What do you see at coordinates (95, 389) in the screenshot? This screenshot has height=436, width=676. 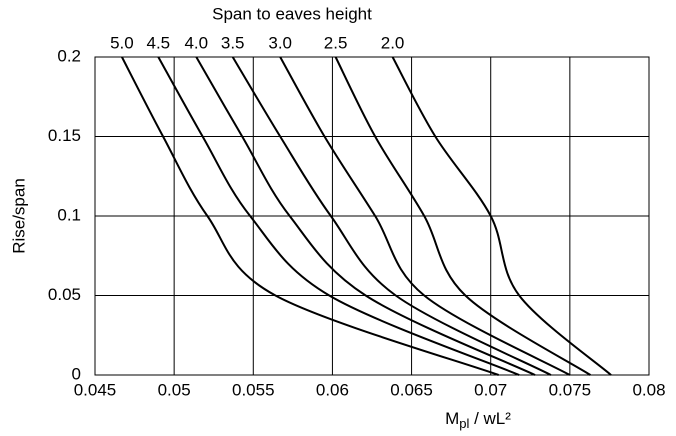 I see `x-tick-label: 0.045` at bounding box center [95, 389].